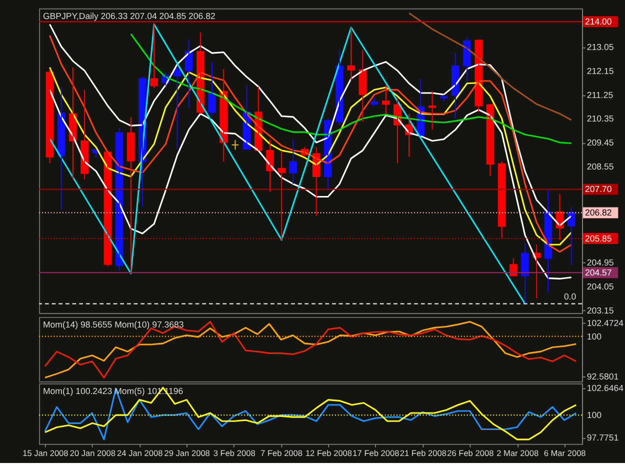 The image size is (625, 469). What do you see at coordinates (600, 310) in the screenshot?
I see `y-tick-label: 203.15` at bounding box center [600, 310].